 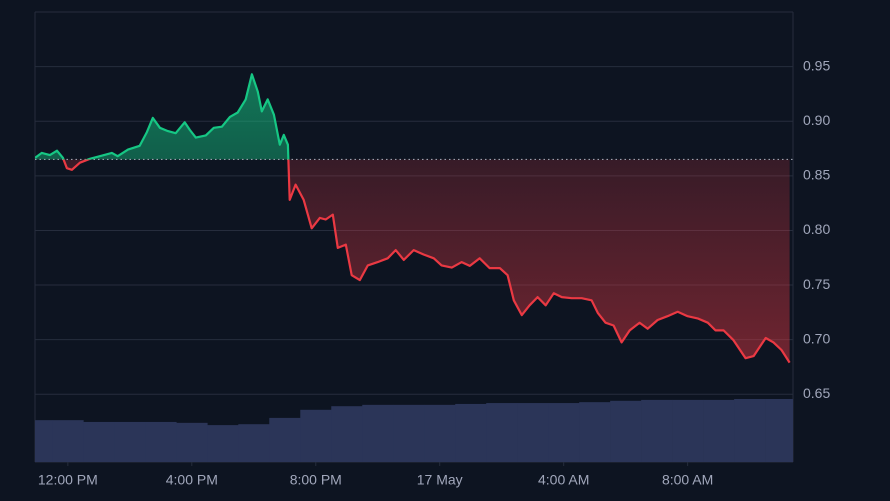 I want to click on y-tick-label: 0.65, so click(x=816, y=393).